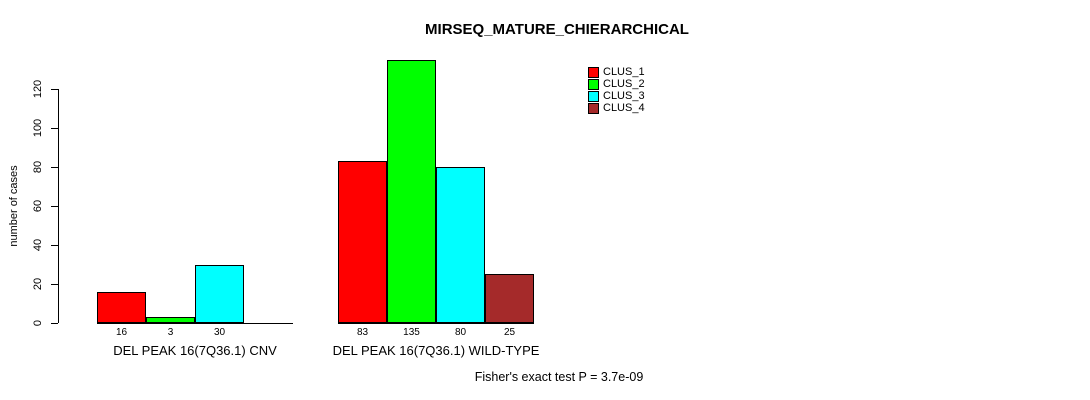 The image size is (1090, 400). Describe the element at coordinates (38, 89) in the screenshot. I see `y-tick-label: 120` at that location.